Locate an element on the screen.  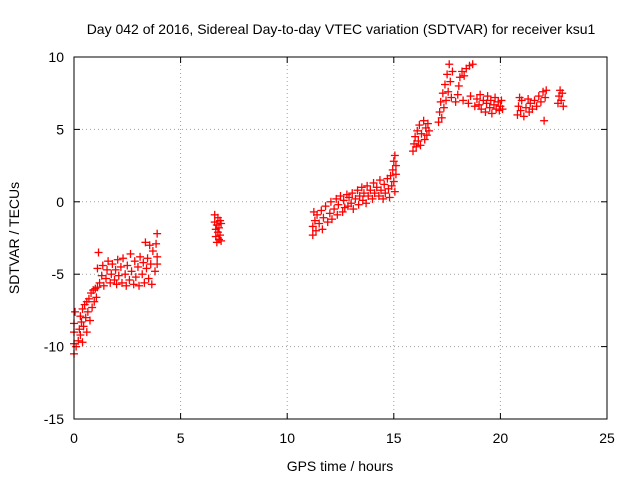
x-tick-label: 20 is located at coordinates (501, 438).